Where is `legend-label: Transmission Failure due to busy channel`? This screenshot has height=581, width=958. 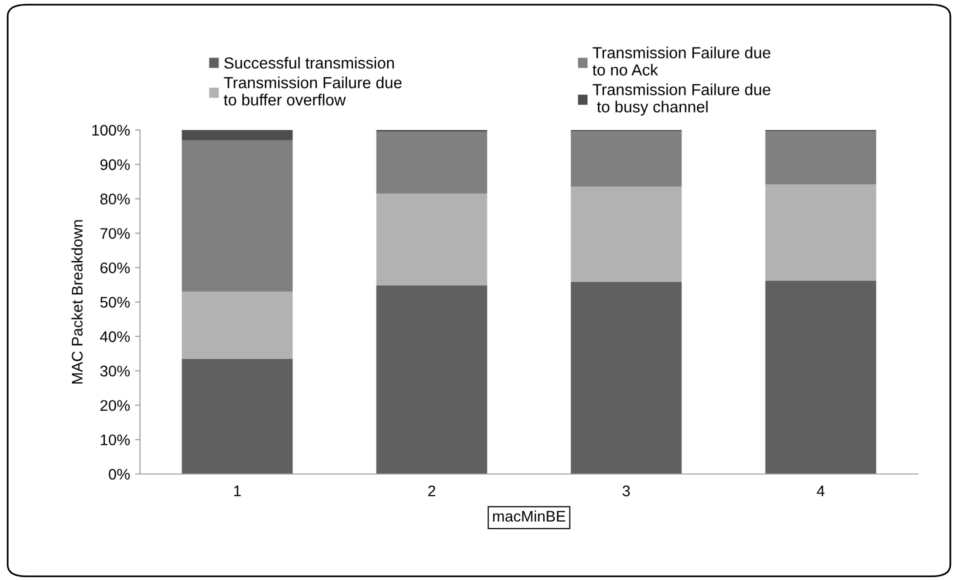
legend-label: Transmission Failure due to busy channel is located at coordinates (681, 100).